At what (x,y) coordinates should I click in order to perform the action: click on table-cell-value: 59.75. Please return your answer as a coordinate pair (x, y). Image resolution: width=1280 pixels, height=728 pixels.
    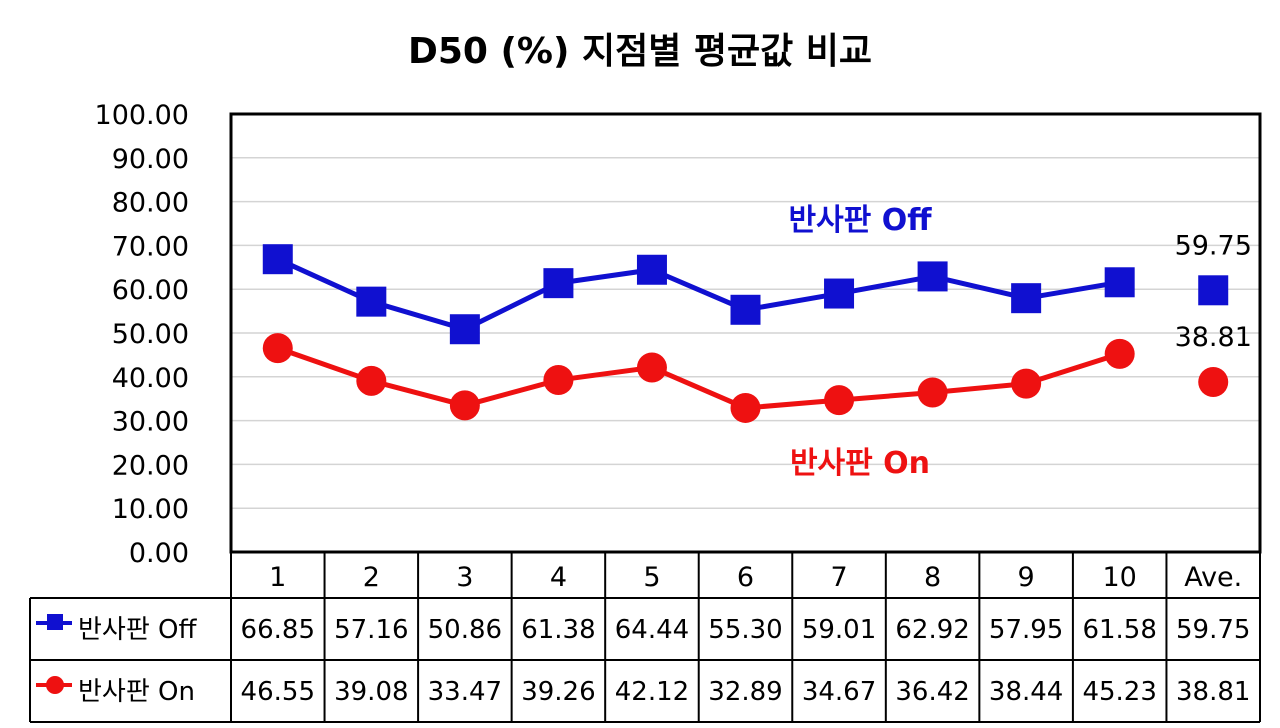
    Looking at the image, I should click on (1213, 630).